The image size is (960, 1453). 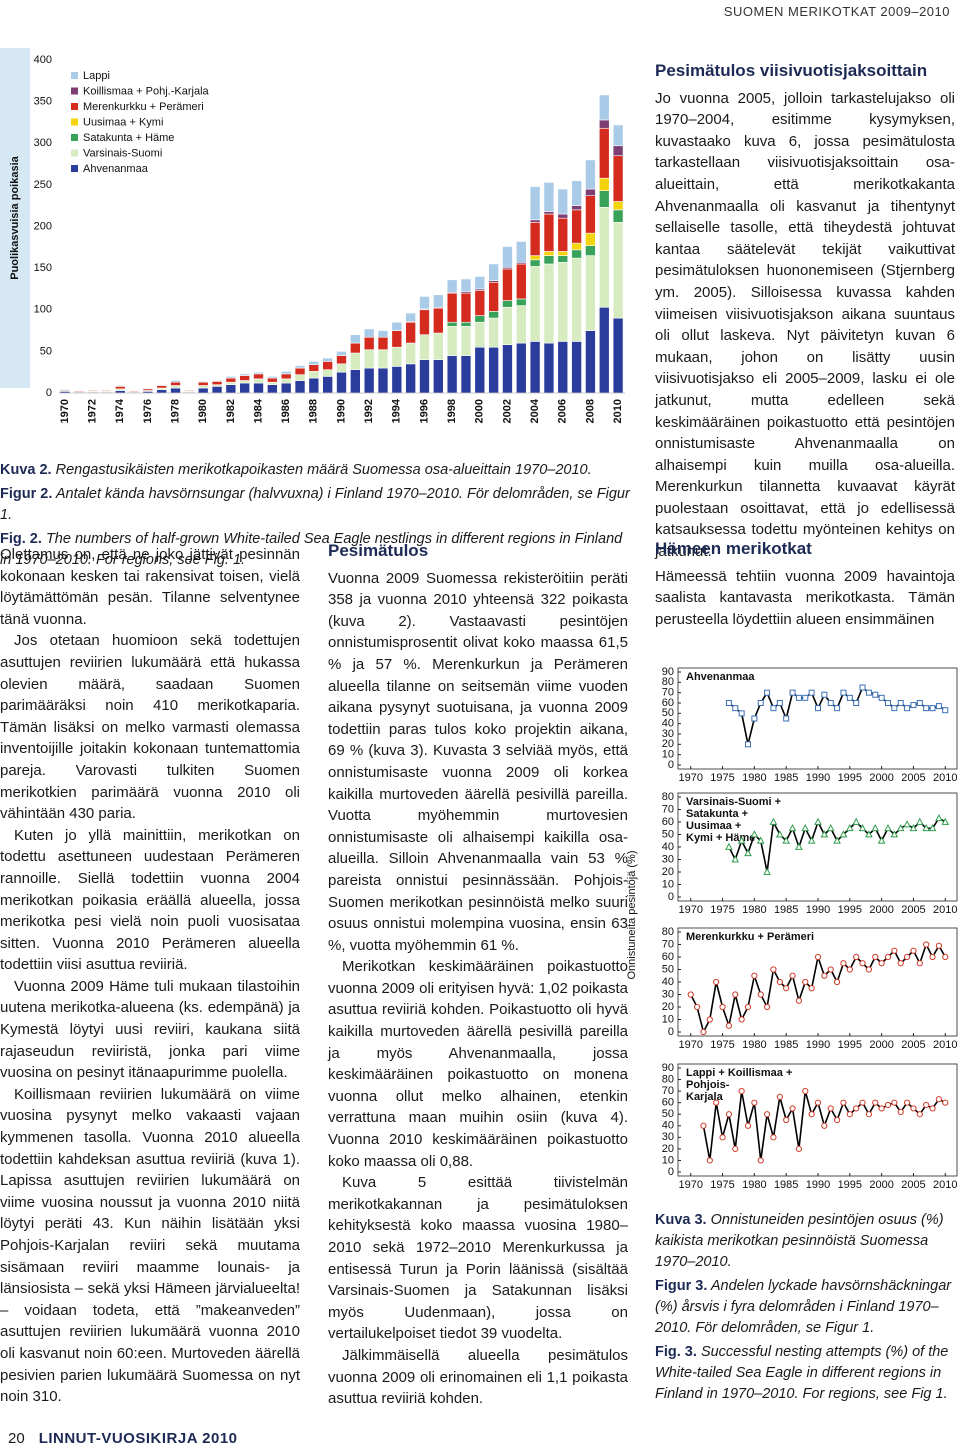 I want to click on x-tick-label: 2006, so click(x=563, y=411).